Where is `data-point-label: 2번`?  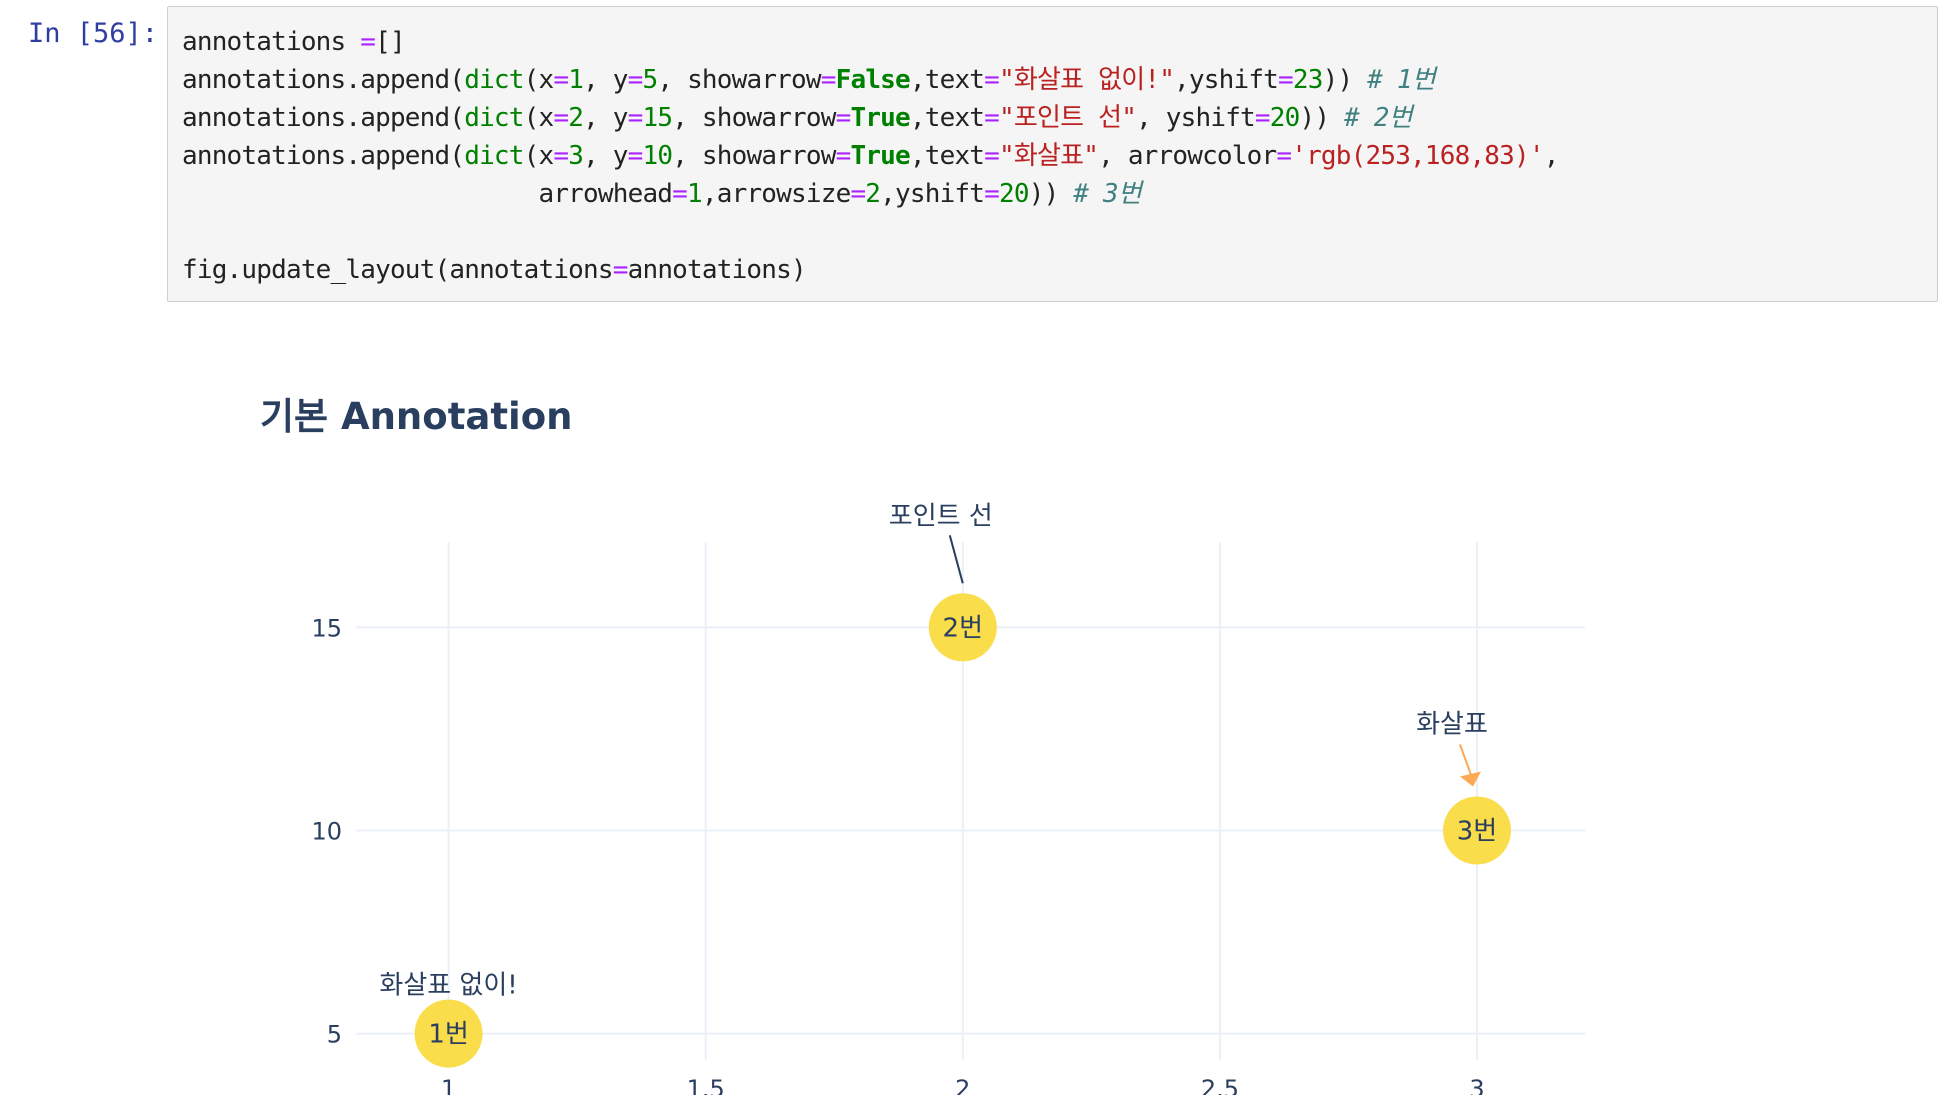
data-point-label: 2번 is located at coordinates (963, 628).